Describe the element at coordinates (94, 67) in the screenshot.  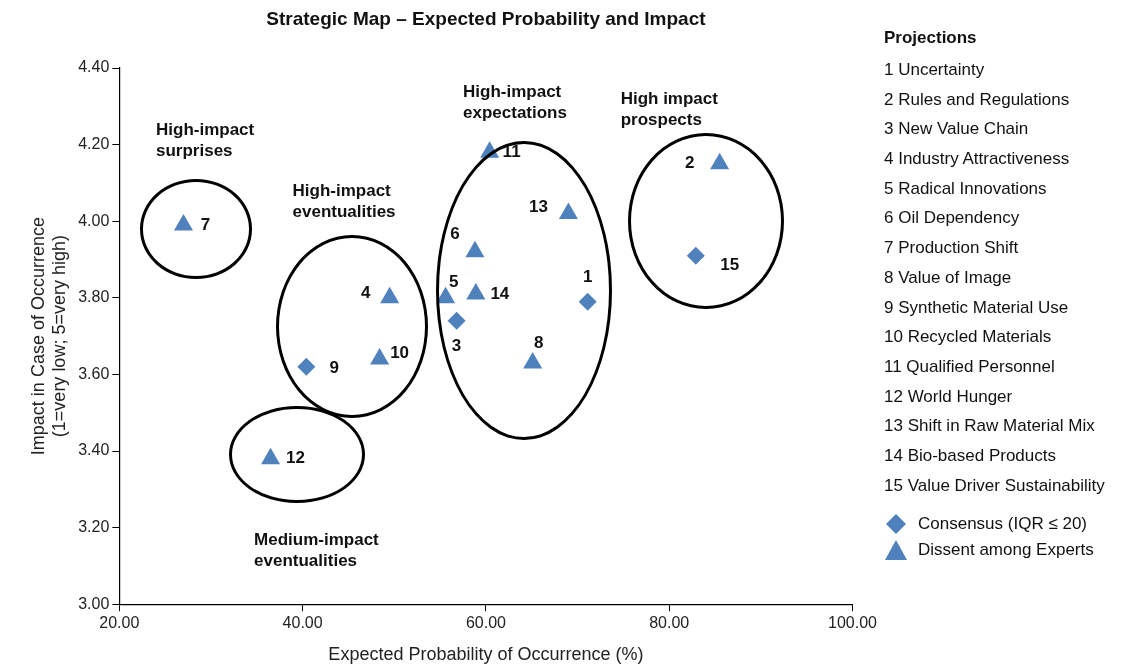
I see `y-tick-label: 4.40` at that location.